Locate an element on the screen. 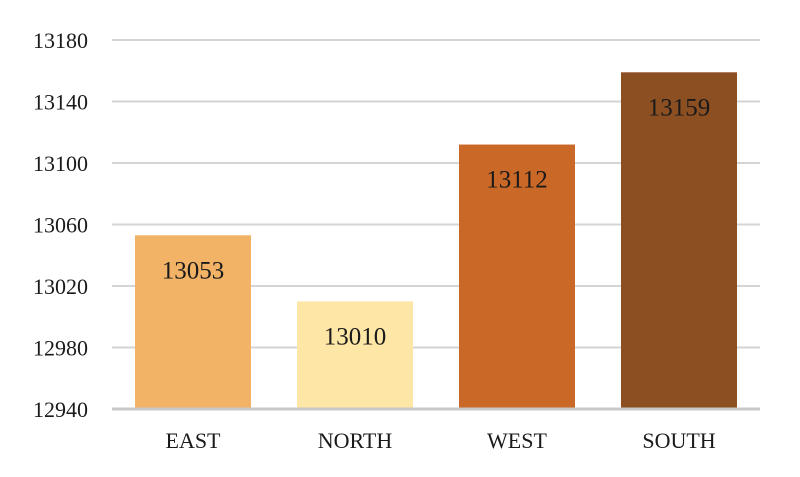 The image size is (800, 477). category-labels: EAST NORTH WEST SOUTH is located at coordinates (441, 440).